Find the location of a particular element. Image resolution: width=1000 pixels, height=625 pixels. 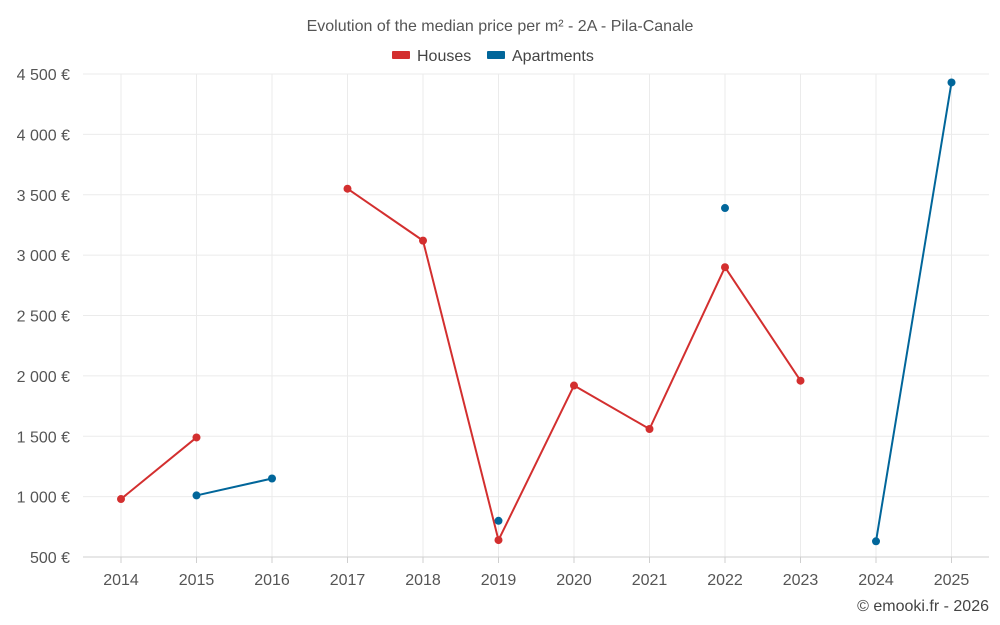

y-tick-label: 1 000 € is located at coordinates (43, 498).